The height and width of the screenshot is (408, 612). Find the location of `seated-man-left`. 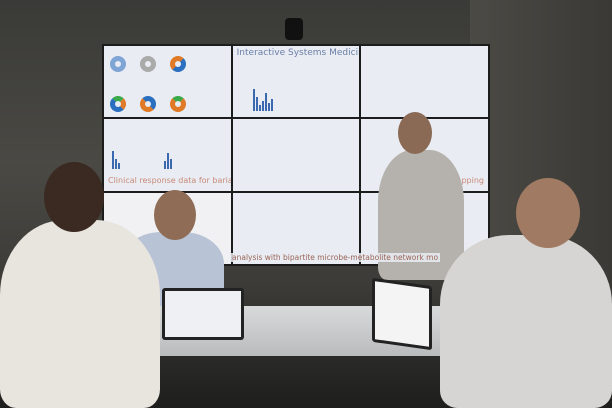

seated-man-left is located at coordinates (80, 314).